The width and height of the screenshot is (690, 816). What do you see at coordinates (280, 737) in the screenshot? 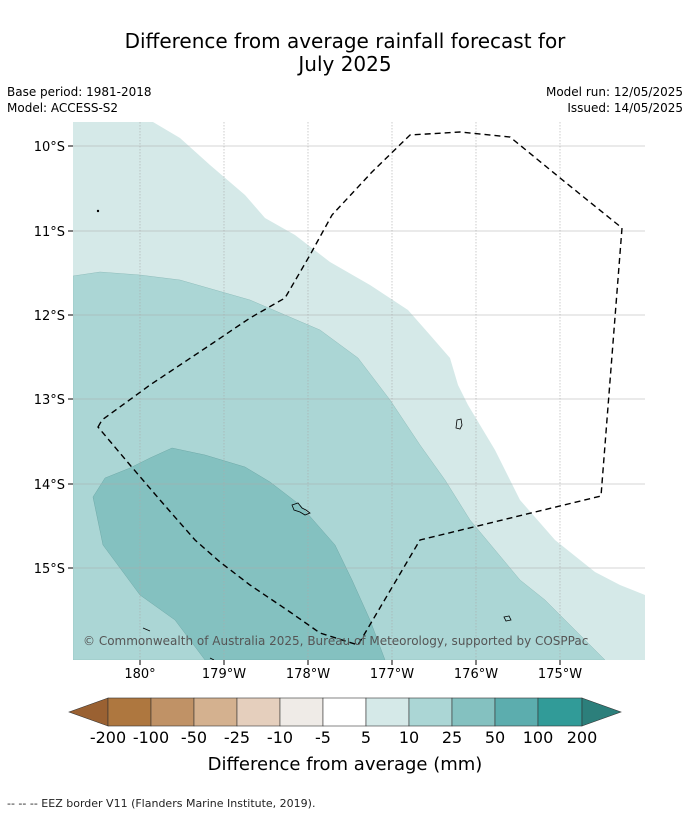
I see `colorbar-tick-label: -10` at bounding box center [280, 737].